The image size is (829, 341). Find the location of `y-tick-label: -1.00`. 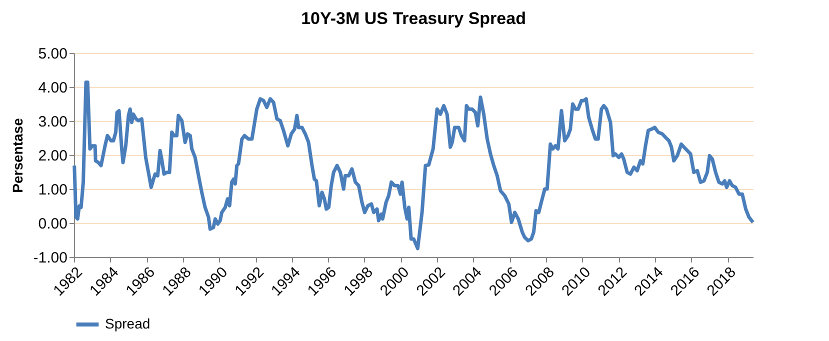

y-tick-label: -1.00 is located at coordinates (50, 258).